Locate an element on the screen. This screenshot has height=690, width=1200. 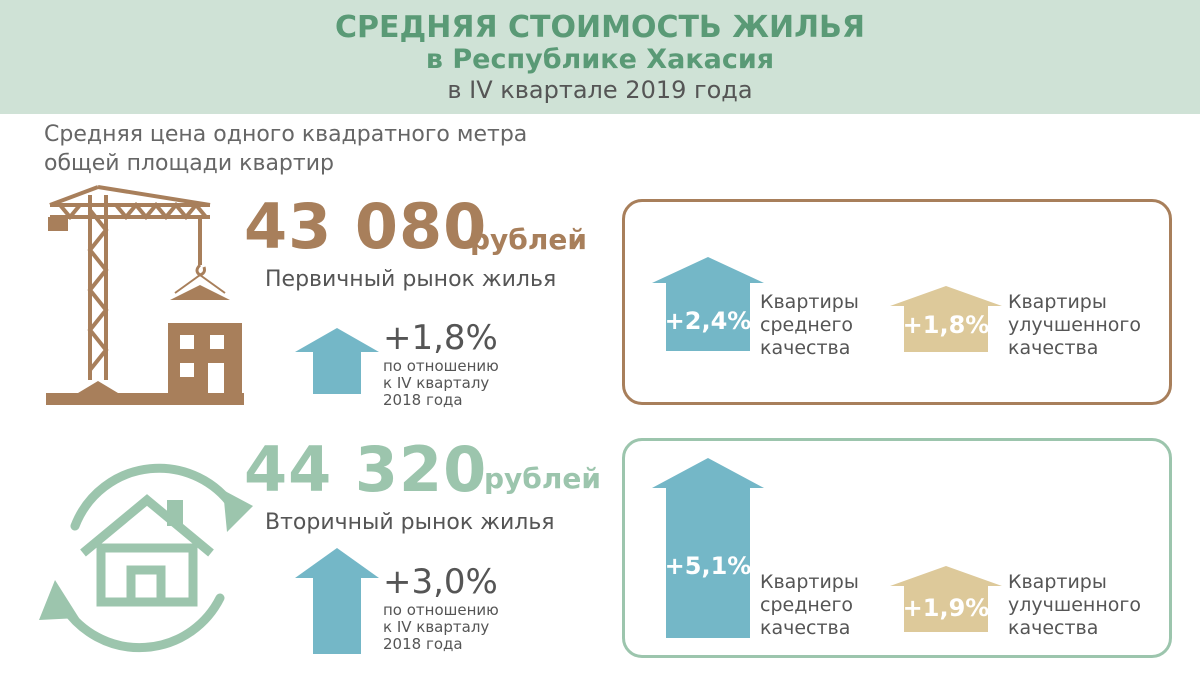
primary-rel-2: к IV кварталу is located at coordinates (436, 383).